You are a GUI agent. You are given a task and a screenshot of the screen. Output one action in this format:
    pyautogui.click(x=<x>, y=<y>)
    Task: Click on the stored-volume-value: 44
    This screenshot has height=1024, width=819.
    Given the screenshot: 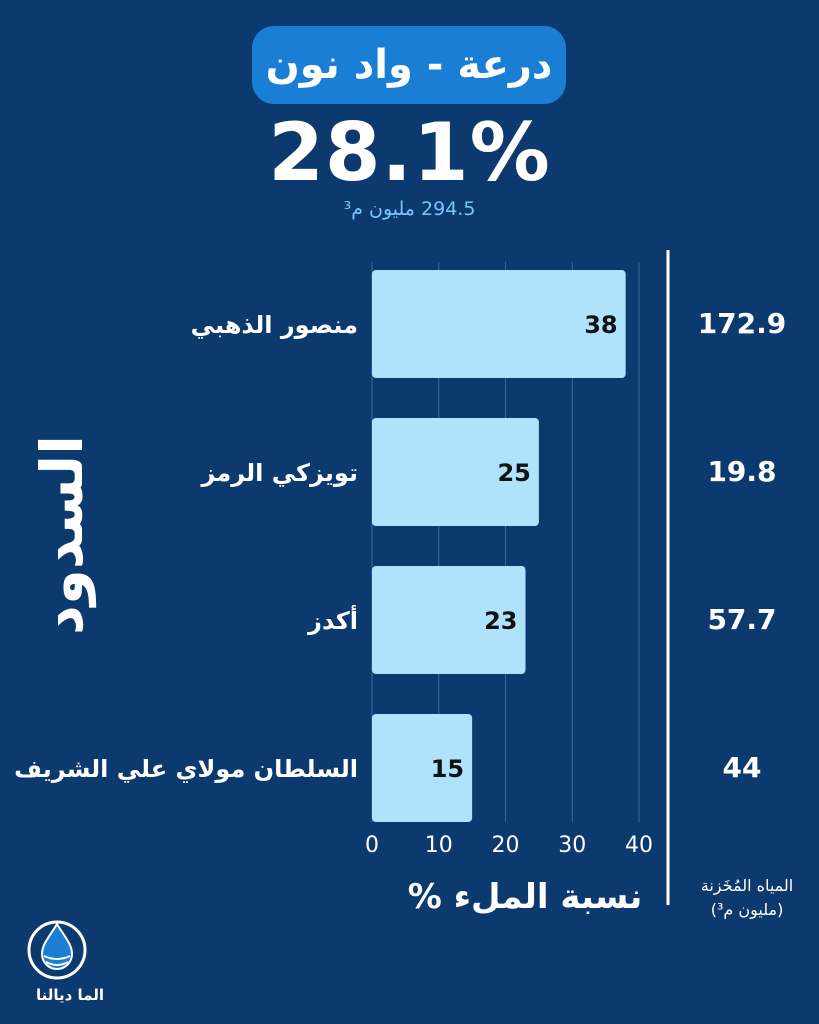 What is the action you would take?
    pyautogui.click(x=742, y=767)
    